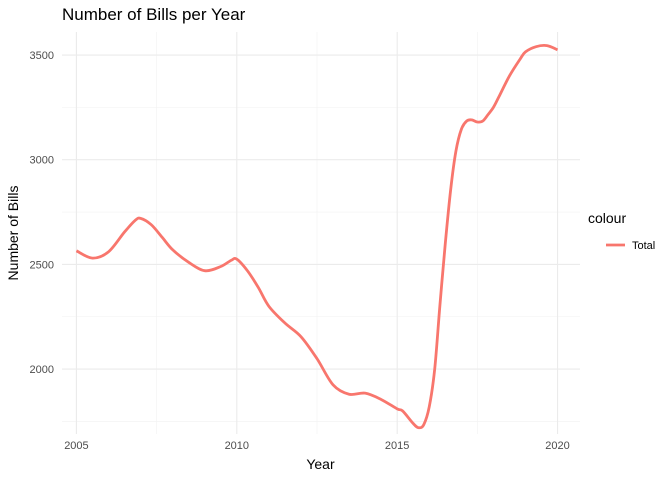  I want to click on legend-label-total: Total, so click(643, 246).